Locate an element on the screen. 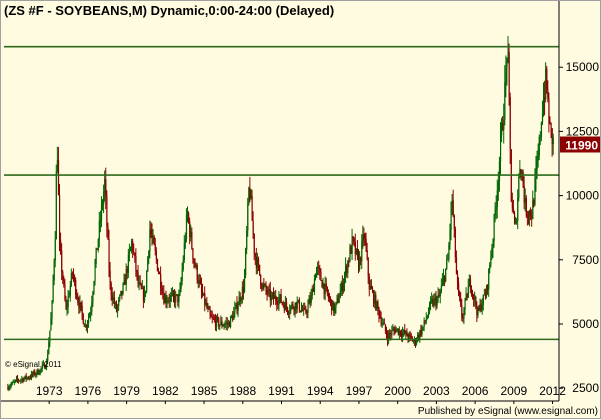 This screenshot has width=601, height=420. publisher-footer: Published by eSignal (www.esignal.com) is located at coordinates (507, 411).